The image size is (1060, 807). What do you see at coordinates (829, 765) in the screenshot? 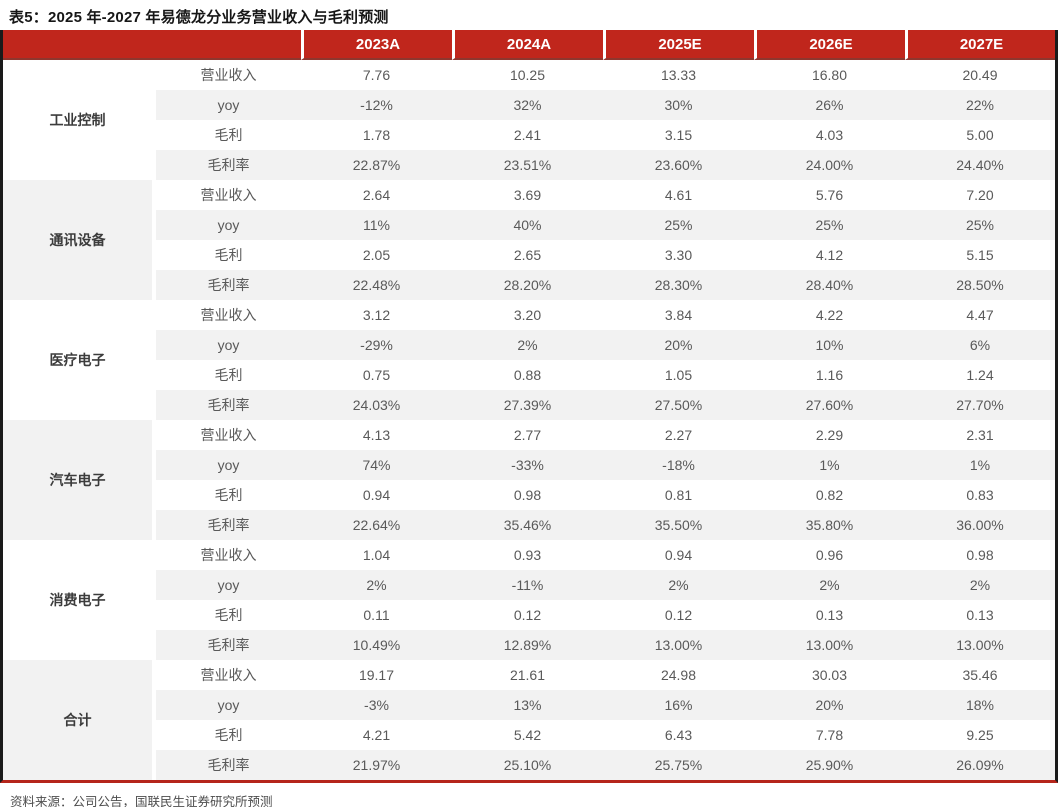
I see `value-cell: 25.90%` at bounding box center [829, 765].